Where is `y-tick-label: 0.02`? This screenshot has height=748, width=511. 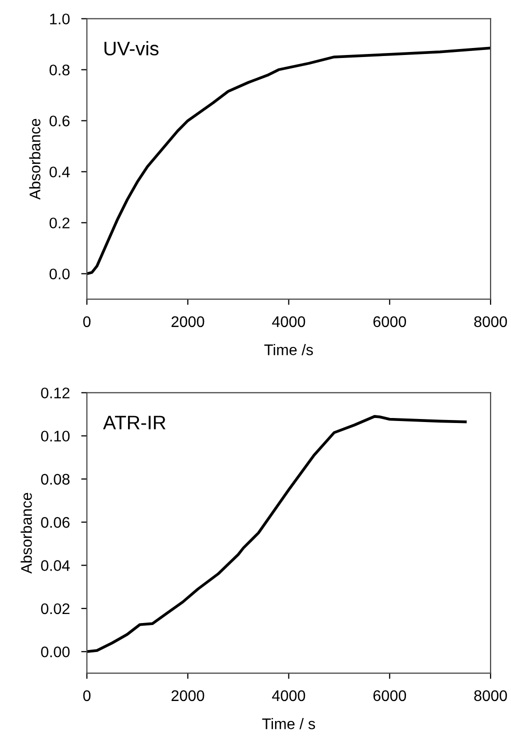
y-tick-label: 0.02 is located at coordinates (55, 608).